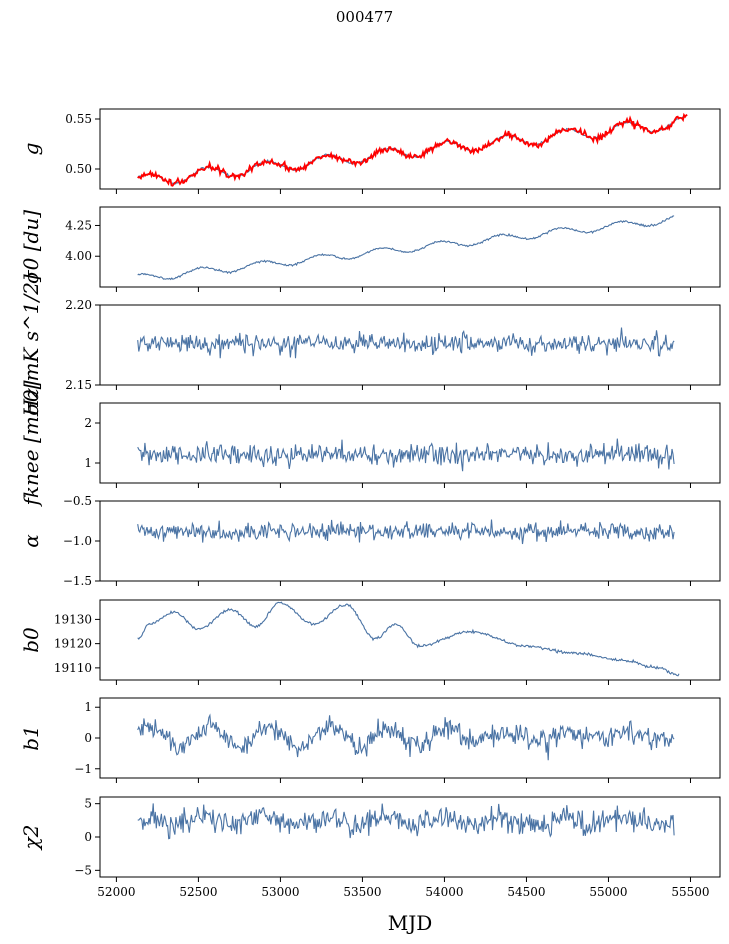  What do you see at coordinates (31, 443) in the screenshot?
I see `ylabel-fknee: fknee [mHz]` at bounding box center [31, 443].